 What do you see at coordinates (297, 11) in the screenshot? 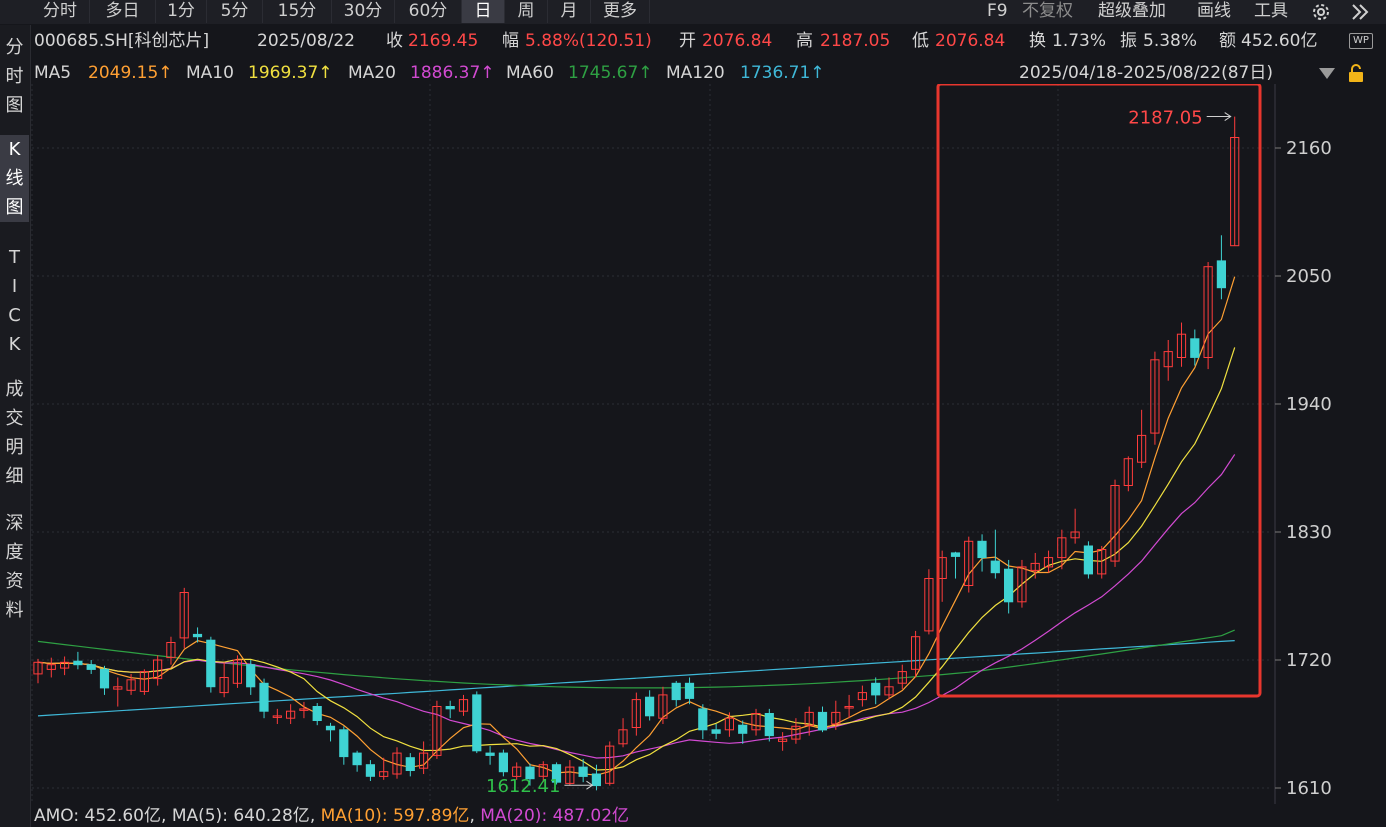
I see `tab-15min: 15分` at bounding box center [297, 11].